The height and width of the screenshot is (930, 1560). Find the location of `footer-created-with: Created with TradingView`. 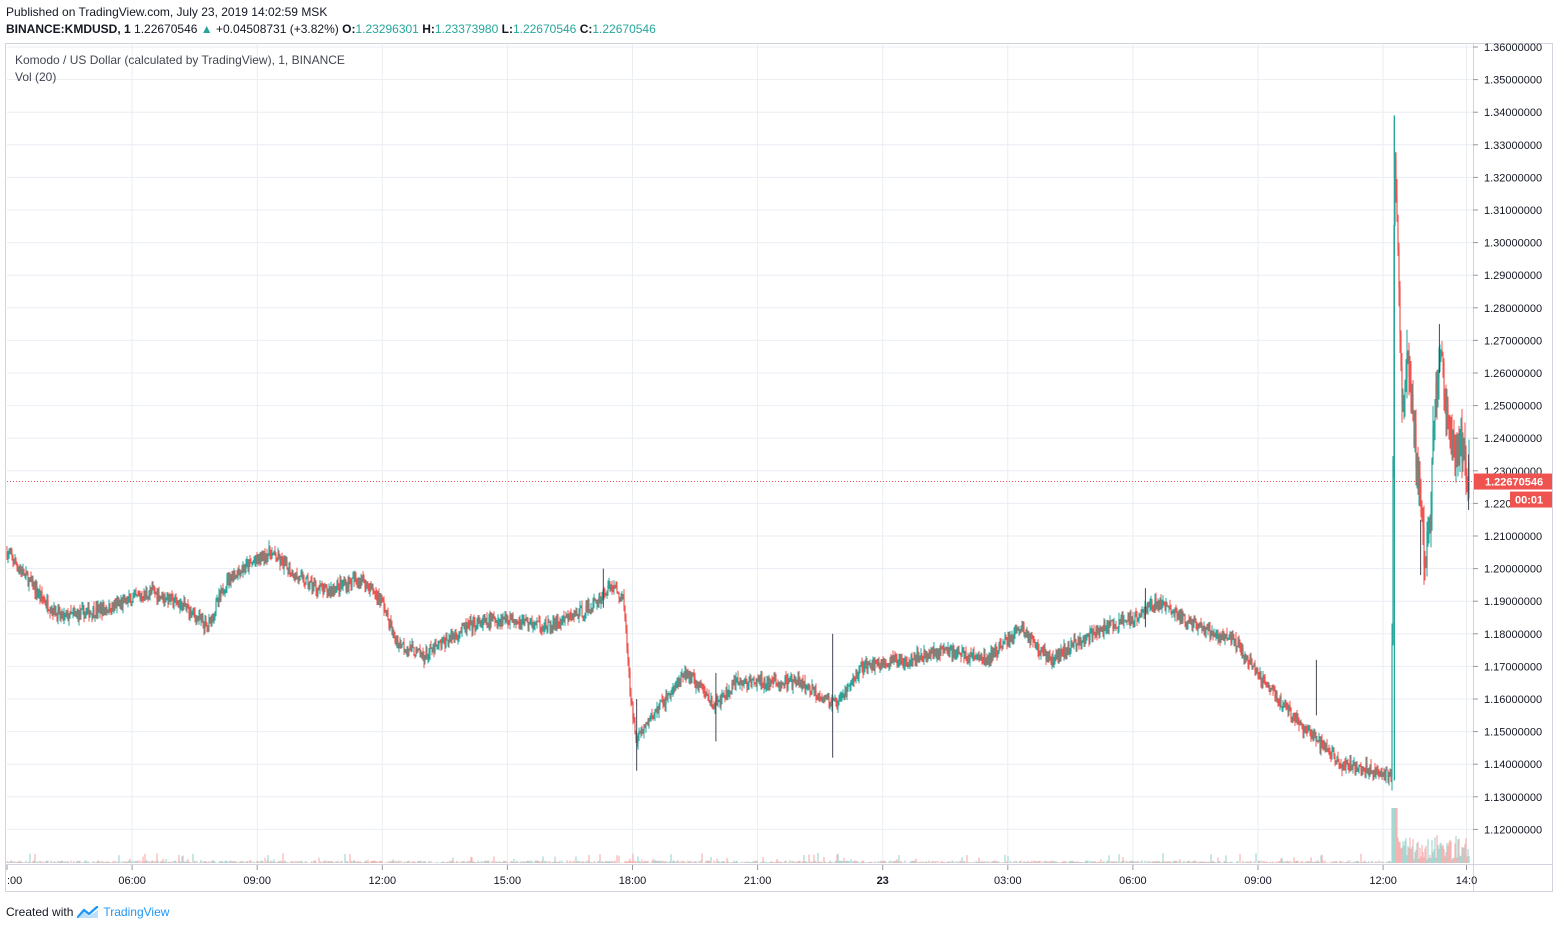

footer-created-with: Created with TradingView is located at coordinates (87, 912).